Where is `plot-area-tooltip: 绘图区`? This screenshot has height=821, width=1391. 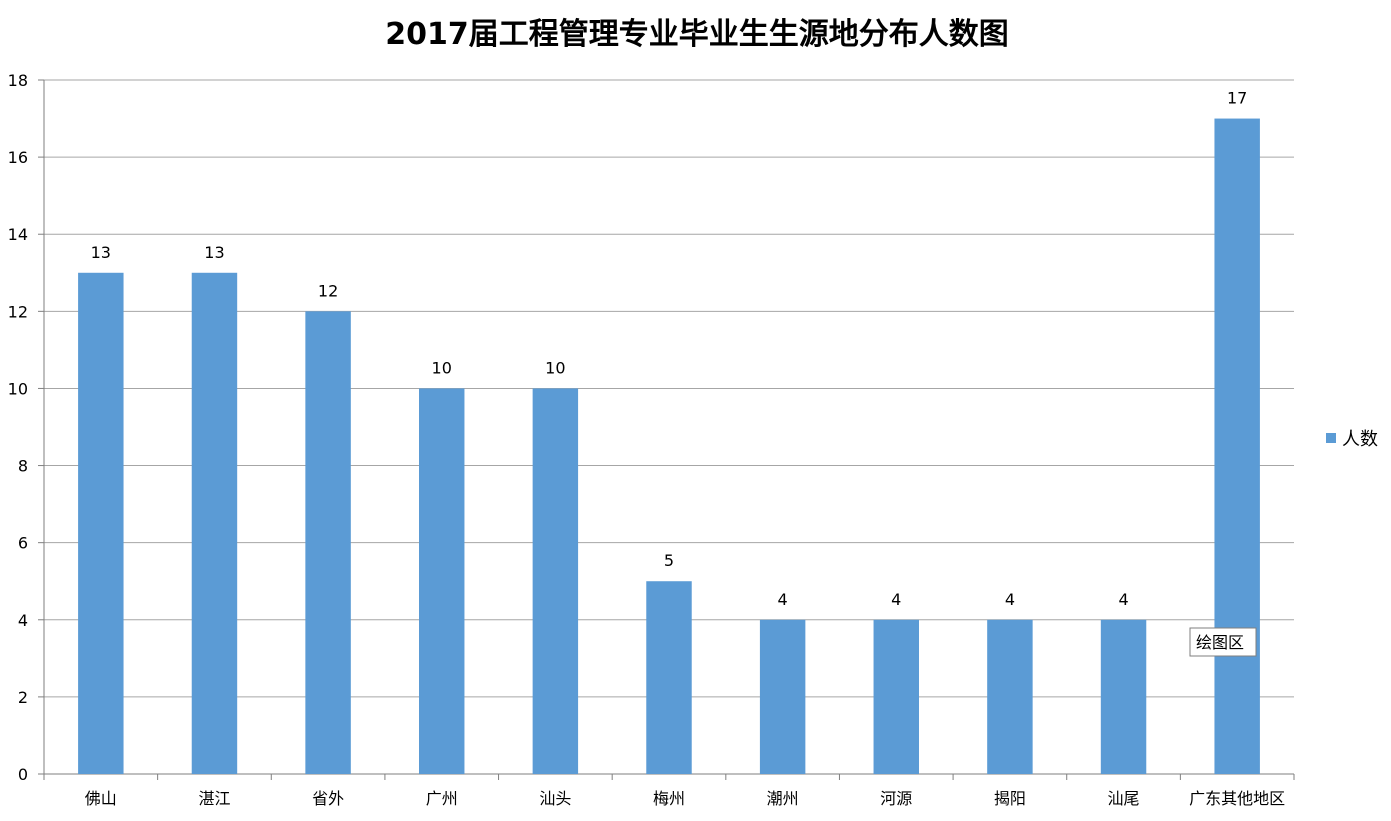
plot-area-tooltip: 绘图区 is located at coordinates (1223, 642).